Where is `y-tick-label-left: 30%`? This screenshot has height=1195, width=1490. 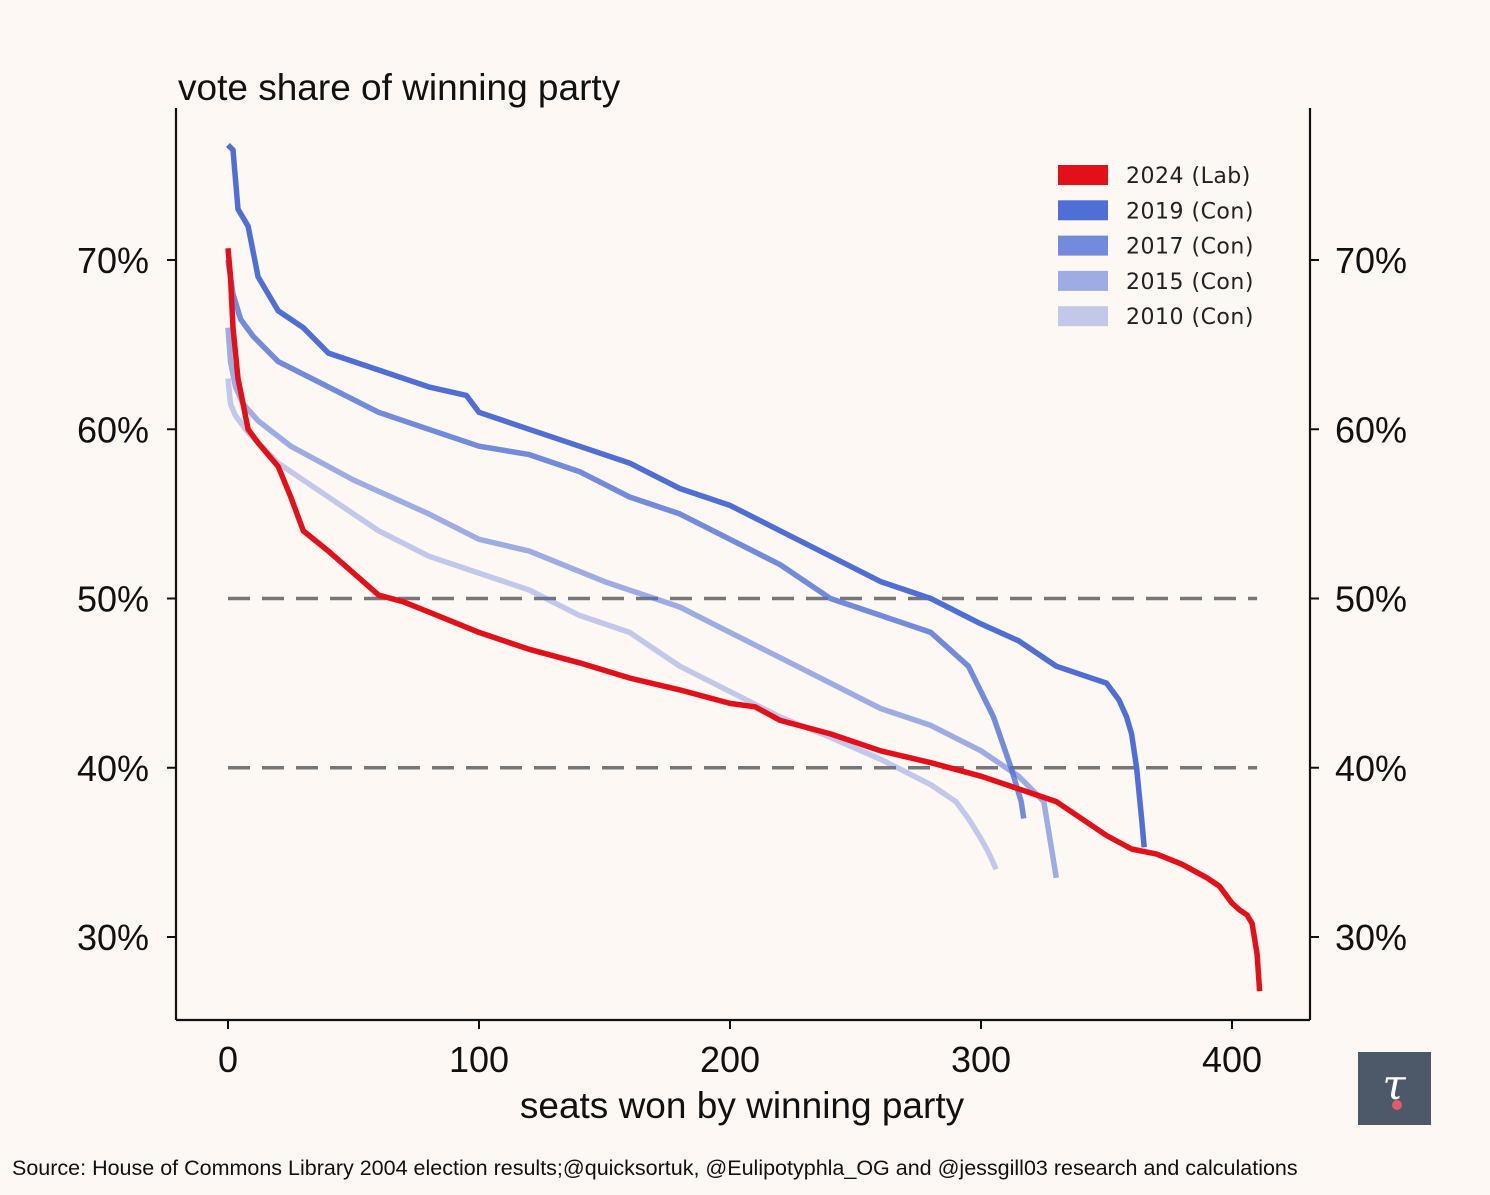
y-tick-label-left: 30% is located at coordinates (113, 937).